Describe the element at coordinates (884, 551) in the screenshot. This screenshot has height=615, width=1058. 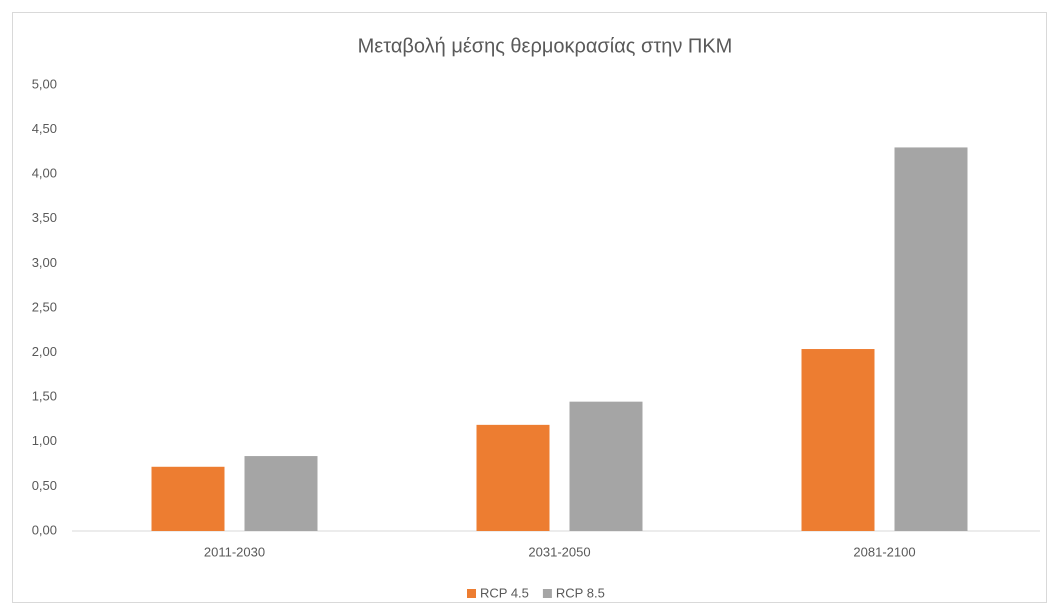
I see `x-tick-label: 2081-2100` at that location.